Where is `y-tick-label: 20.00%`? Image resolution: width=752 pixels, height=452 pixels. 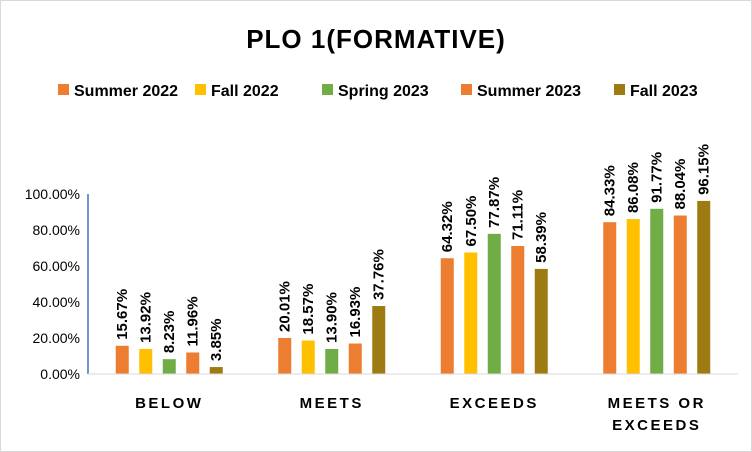
y-tick-label: 20.00% is located at coordinates (56, 338).